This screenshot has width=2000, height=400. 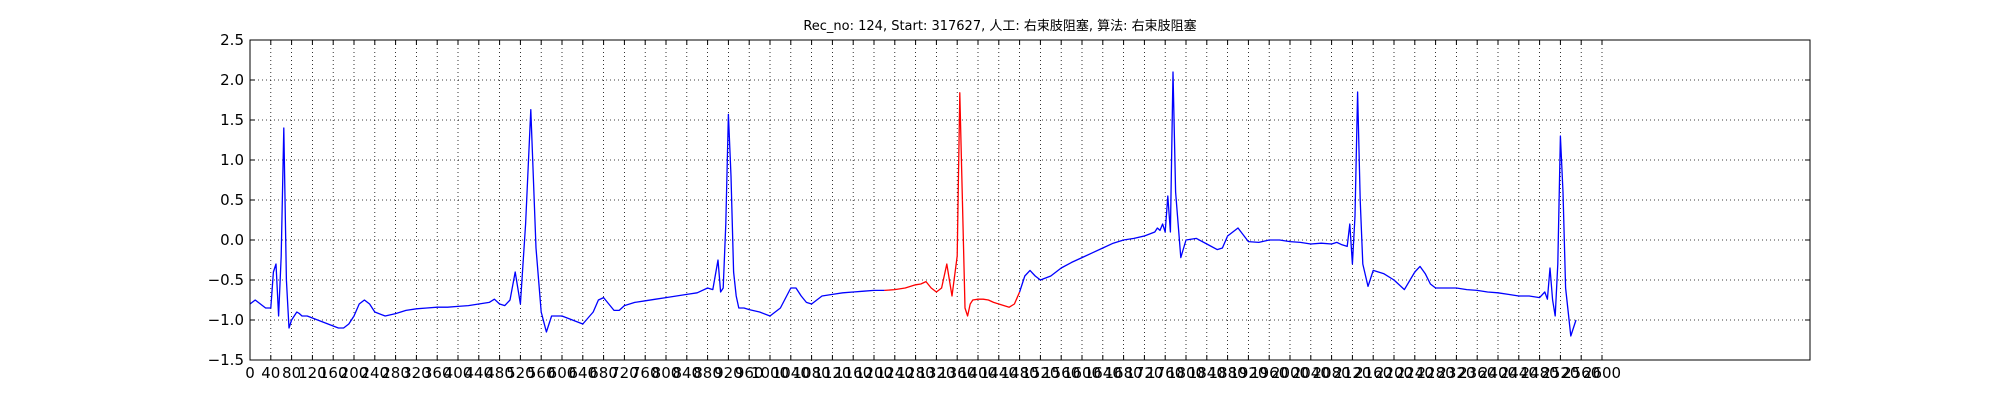 What do you see at coordinates (541, 373) in the screenshot?
I see `x-tick-label: 560` at bounding box center [541, 373].